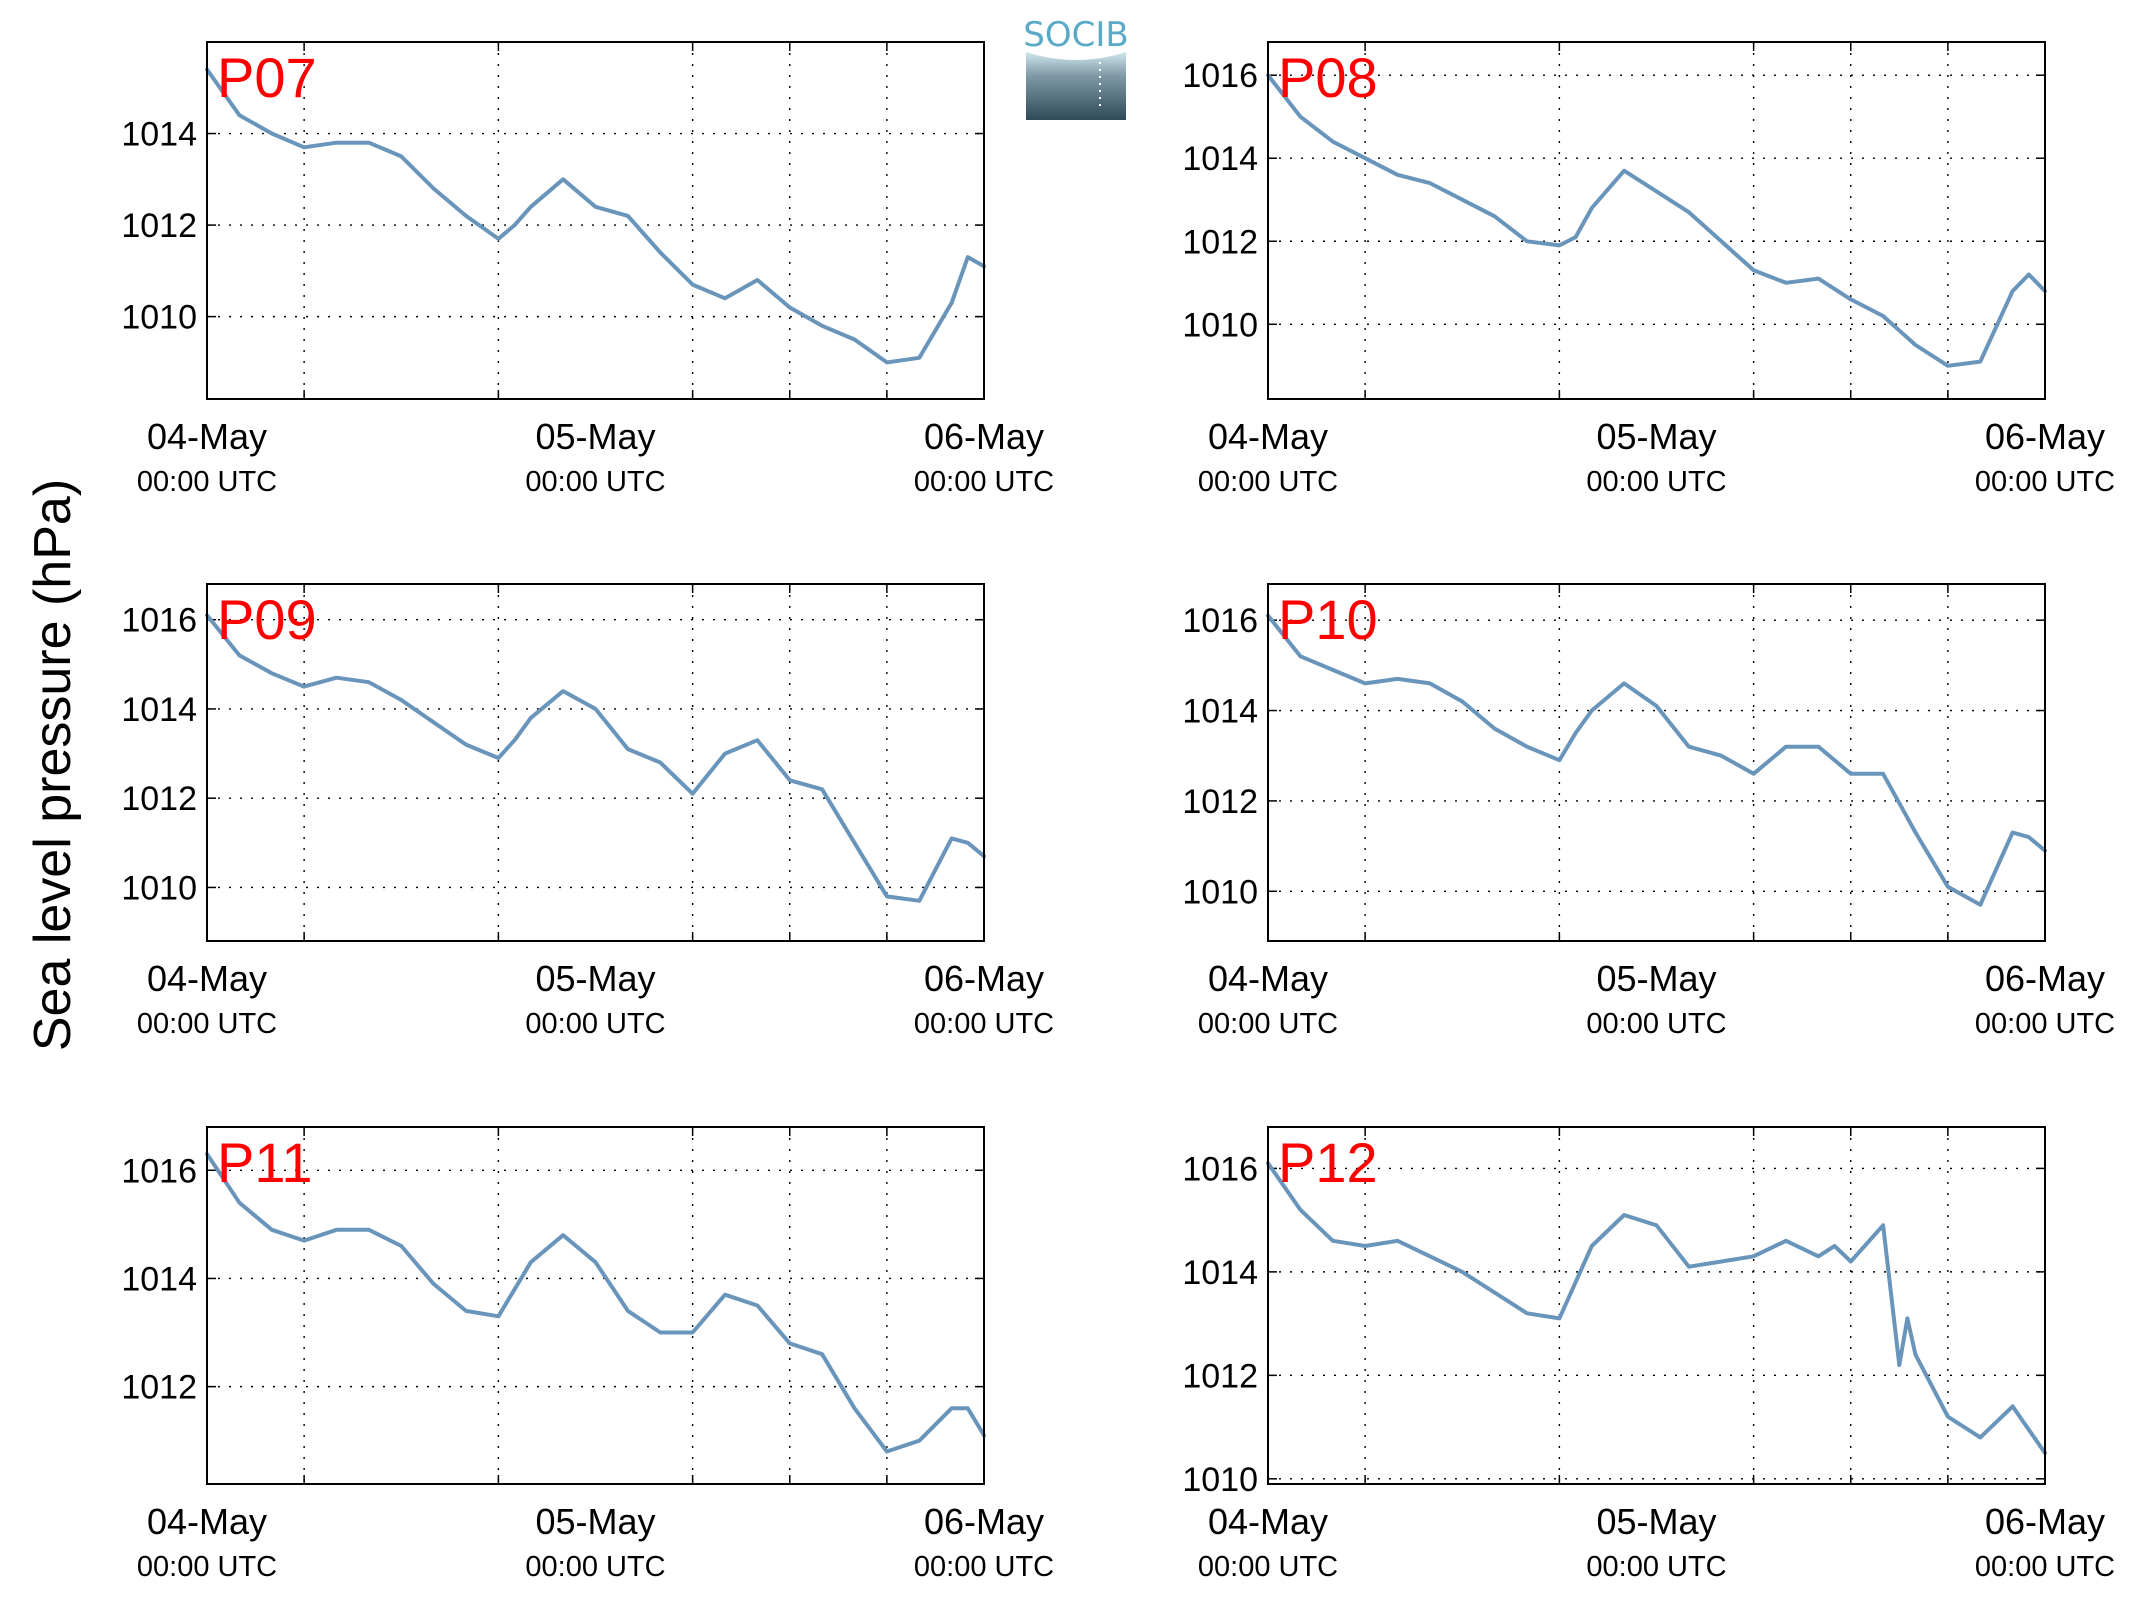 The width and height of the screenshot is (2133, 1608). Describe the element at coordinates (264, 1162) in the screenshot. I see `panel-label: P11` at that location.